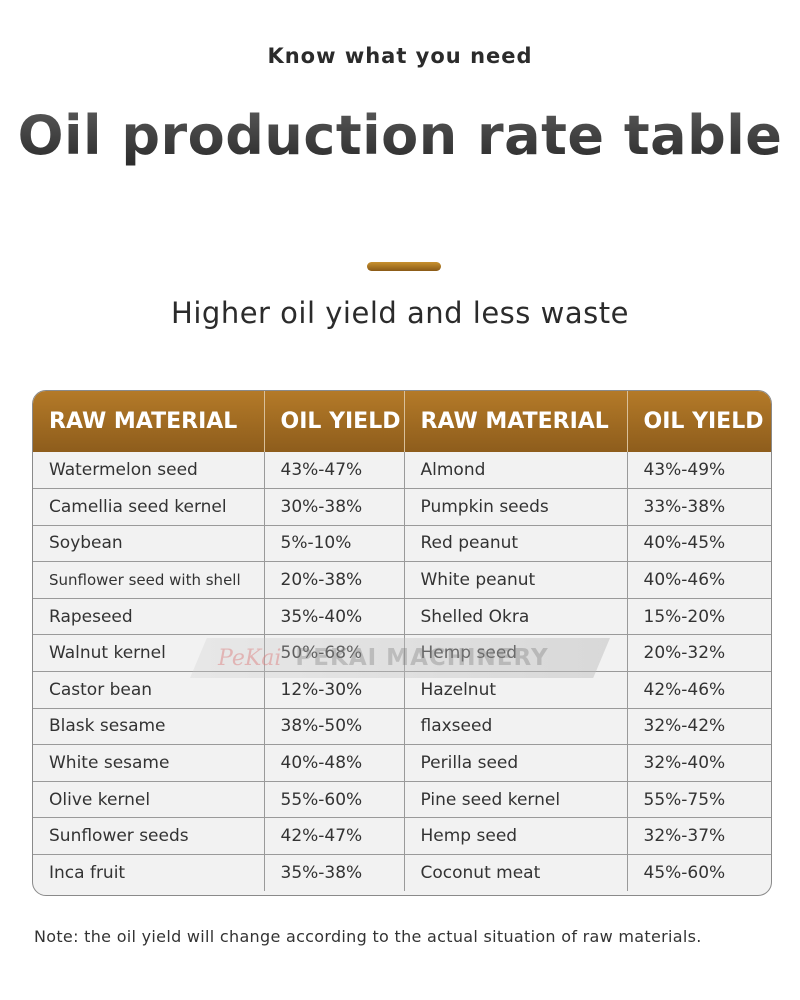 This screenshot has height=1000, width=800. What do you see at coordinates (699, 800) in the screenshot?
I see `yield-cell: 55%-75%` at bounding box center [699, 800].